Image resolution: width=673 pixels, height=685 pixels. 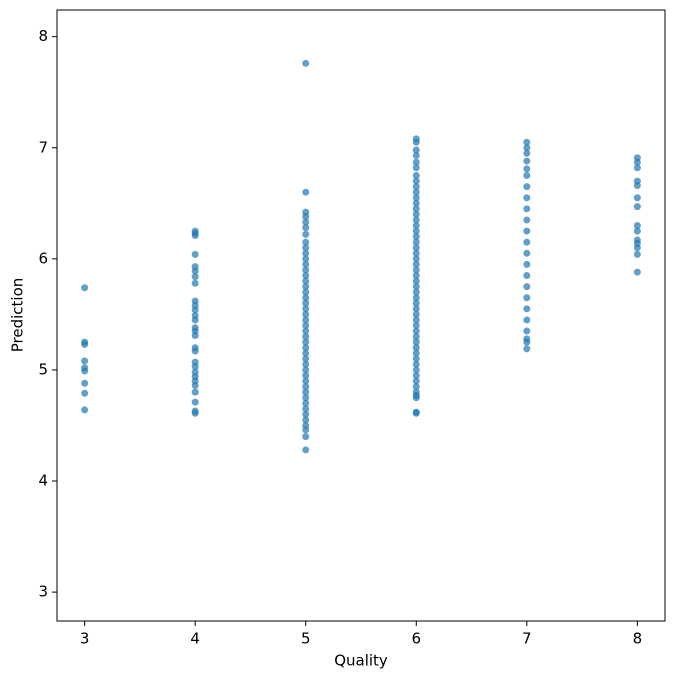 I want to click on x-tick-label: 4, so click(x=195, y=639).